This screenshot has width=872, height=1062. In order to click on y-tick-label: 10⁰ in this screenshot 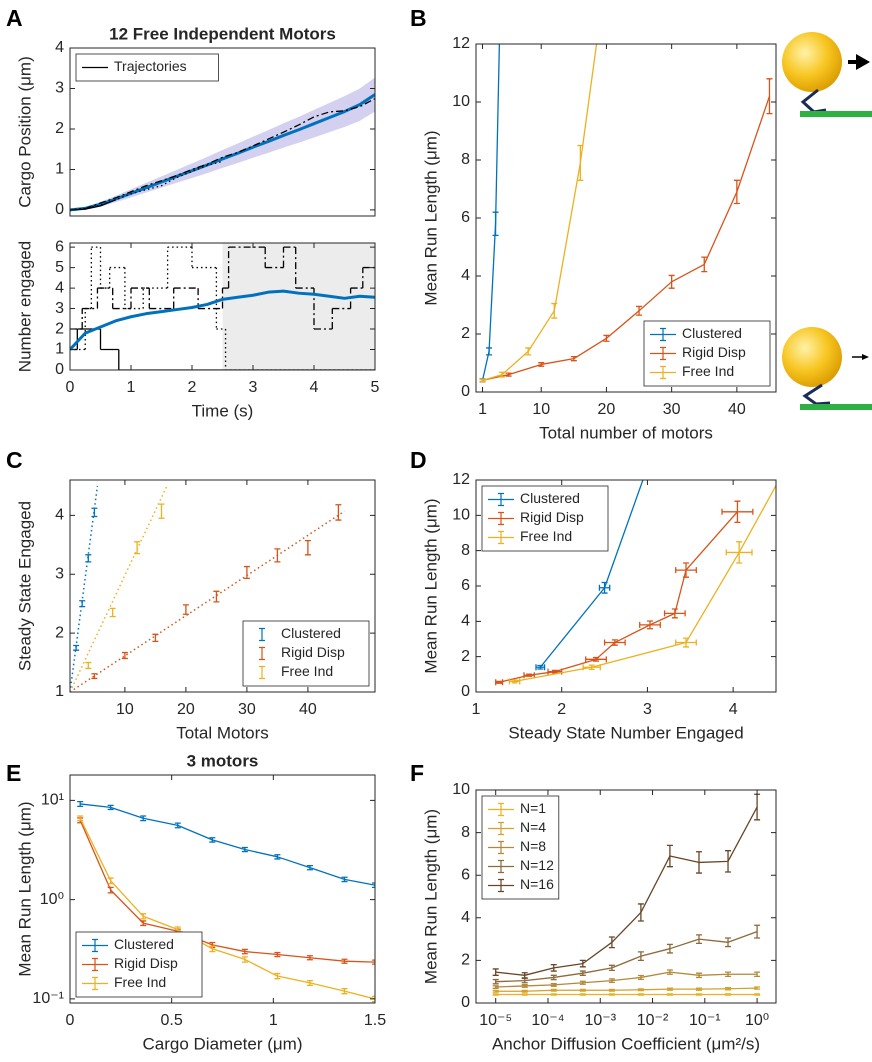, I will do `click(52, 899)`.